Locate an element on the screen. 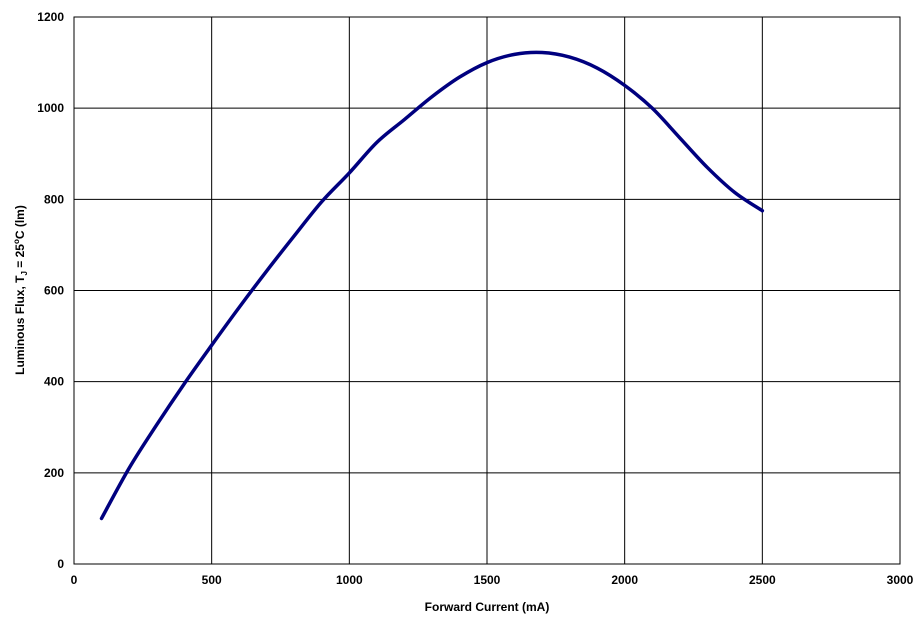 The width and height of the screenshot is (918, 619). y-tick-label: 200 is located at coordinates (54, 473).